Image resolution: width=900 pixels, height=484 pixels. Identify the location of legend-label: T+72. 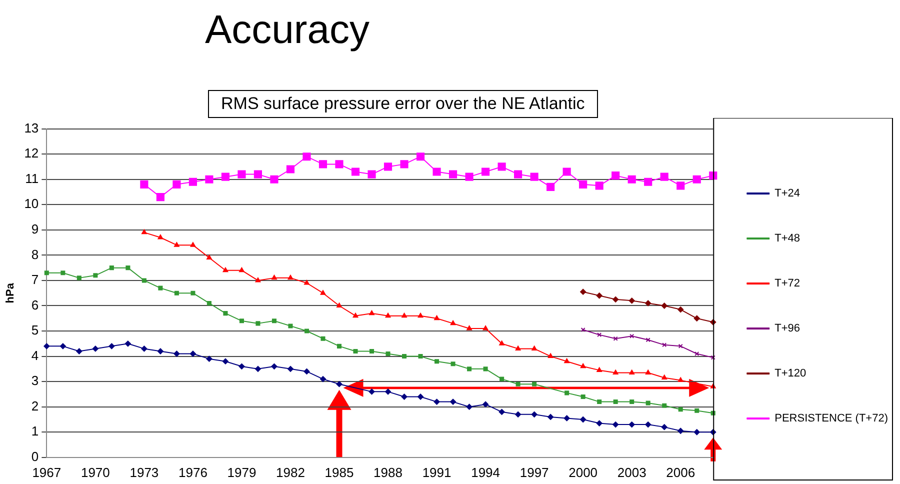
(787, 284).